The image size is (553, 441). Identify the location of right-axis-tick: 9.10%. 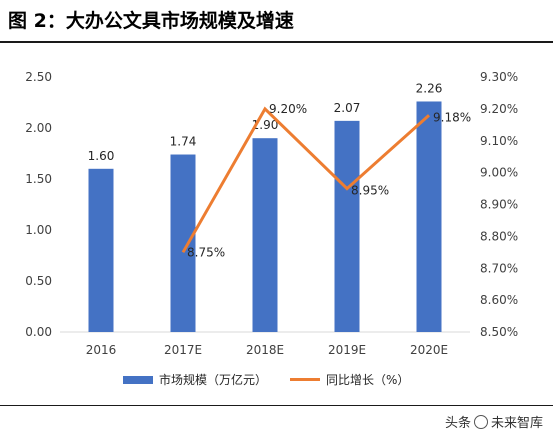
(499, 141).